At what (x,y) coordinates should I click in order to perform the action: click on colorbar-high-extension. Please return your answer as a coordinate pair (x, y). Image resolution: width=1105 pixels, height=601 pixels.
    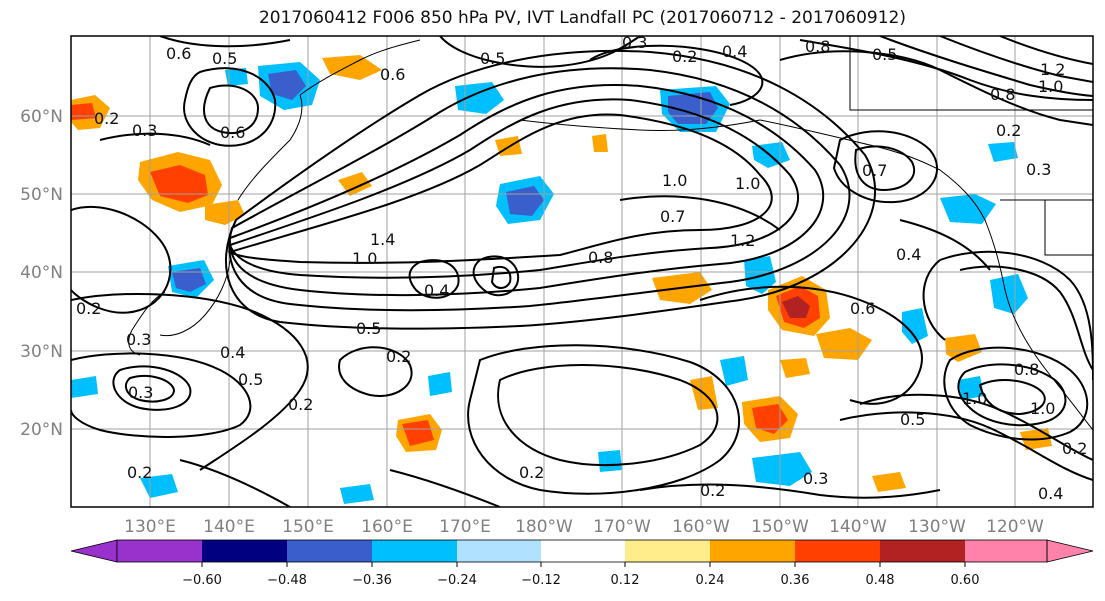
    Looking at the image, I should click on (1070, 551).